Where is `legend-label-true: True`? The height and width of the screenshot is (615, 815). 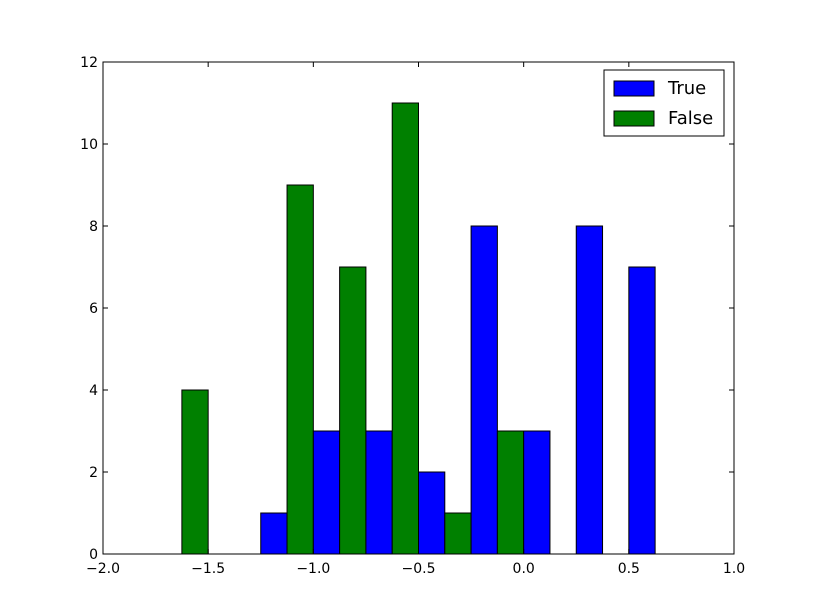 legend-label-true: True is located at coordinates (686, 88).